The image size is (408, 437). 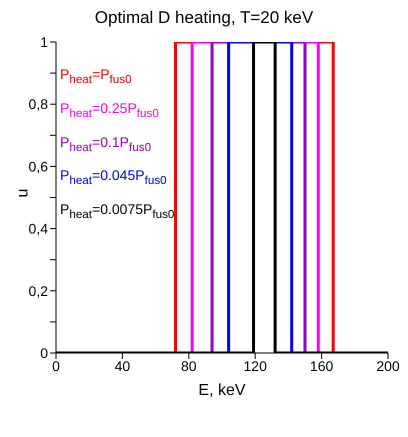 What do you see at coordinates (38, 290) in the screenshot?
I see `y-tick-label: 0,2` at bounding box center [38, 290].